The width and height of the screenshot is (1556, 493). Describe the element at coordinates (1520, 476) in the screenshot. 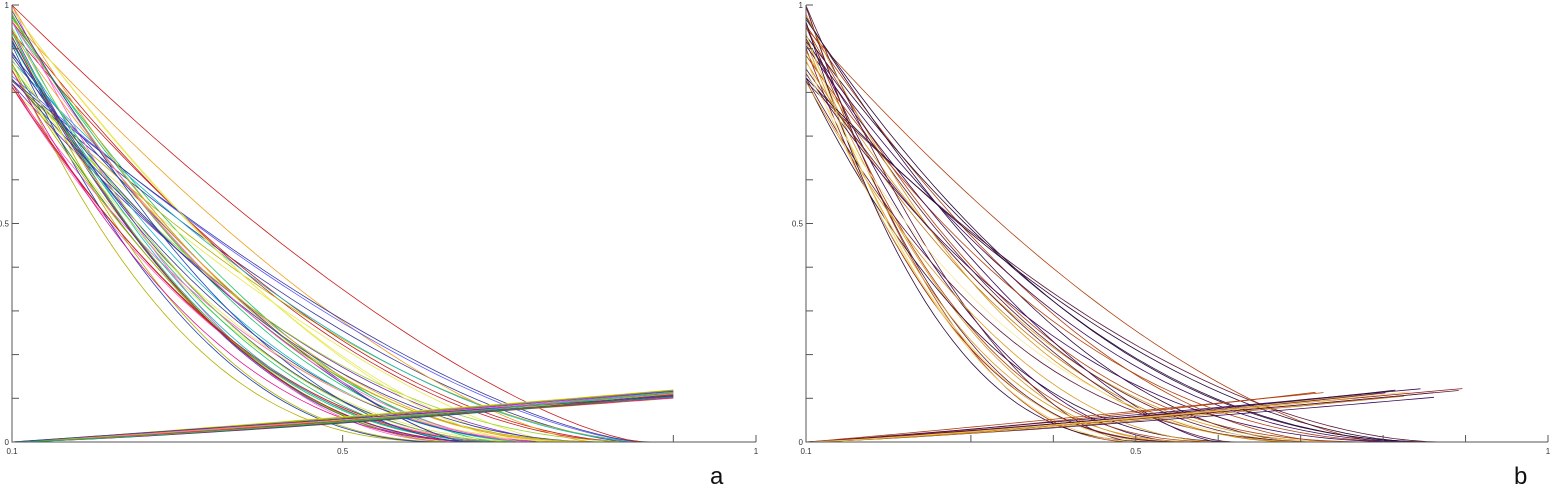

I see `panel-label-b: b` at that location.